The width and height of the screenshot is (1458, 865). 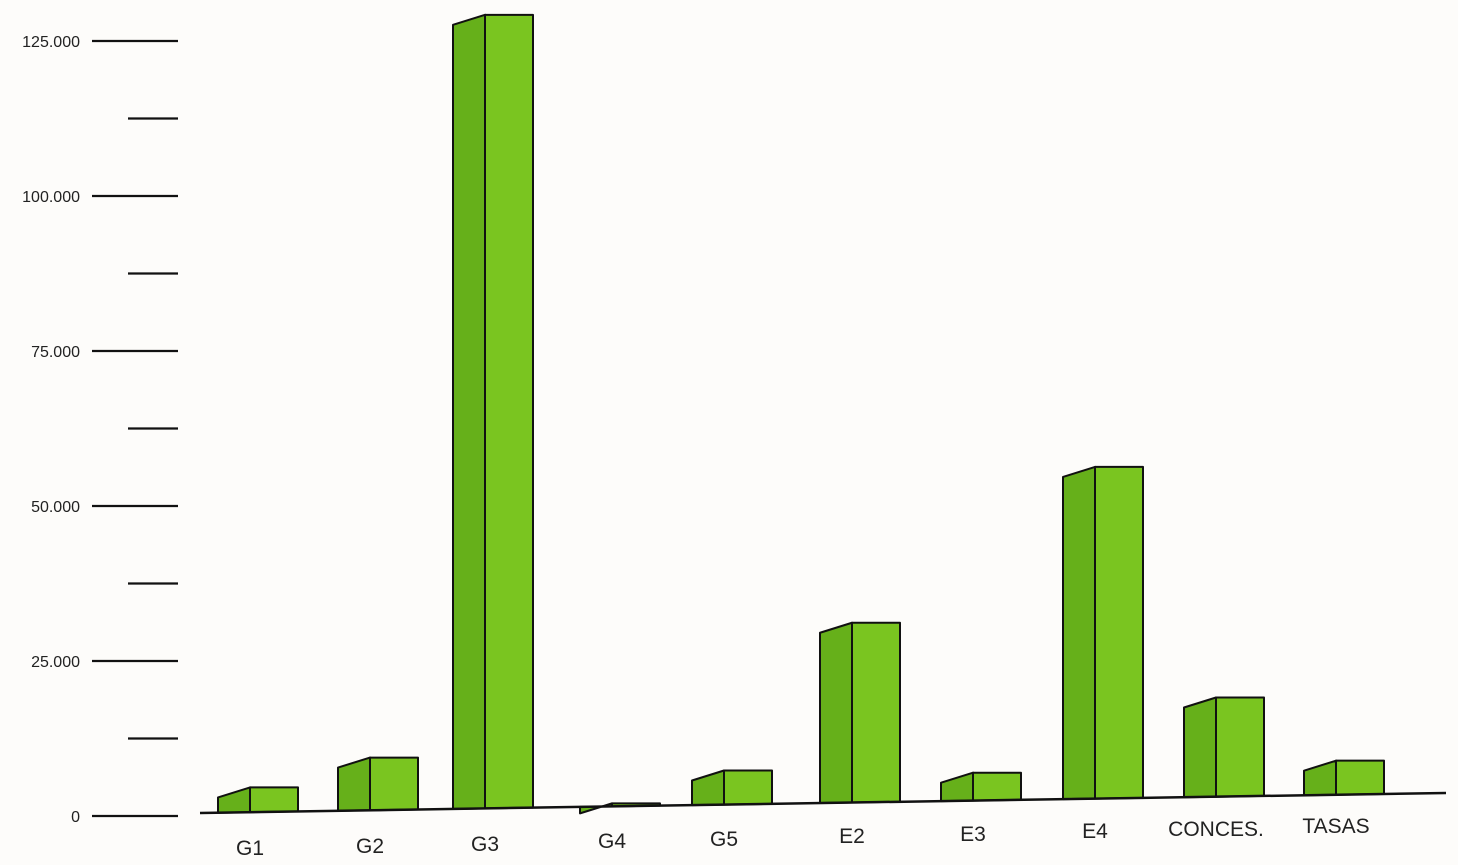 What do you see at coordinates (55, 662) in the screenshot?
I see `y-tick-label: 25.000` at bounding box center [55, 662].